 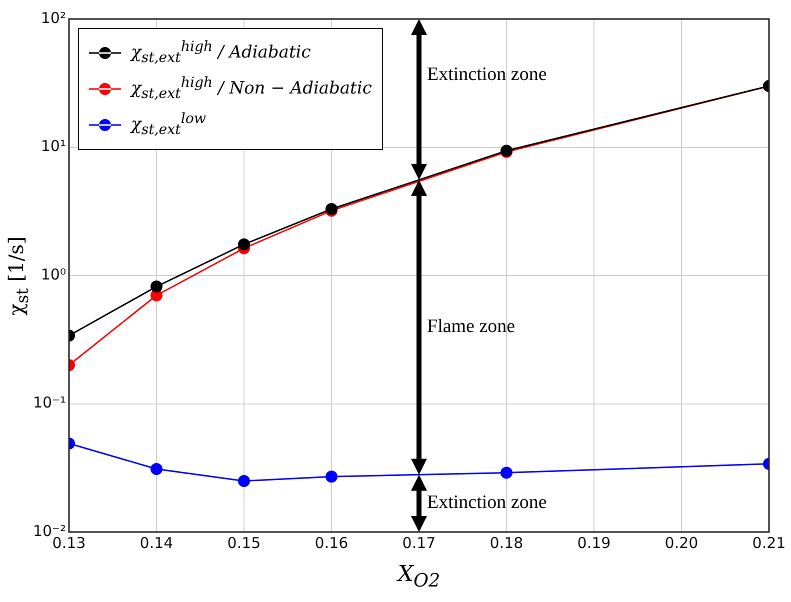 What do you see at coordinates (157, 543) in the screenshot?
I see `x-tick-label: 0.14` at bounding box center [157, 543].